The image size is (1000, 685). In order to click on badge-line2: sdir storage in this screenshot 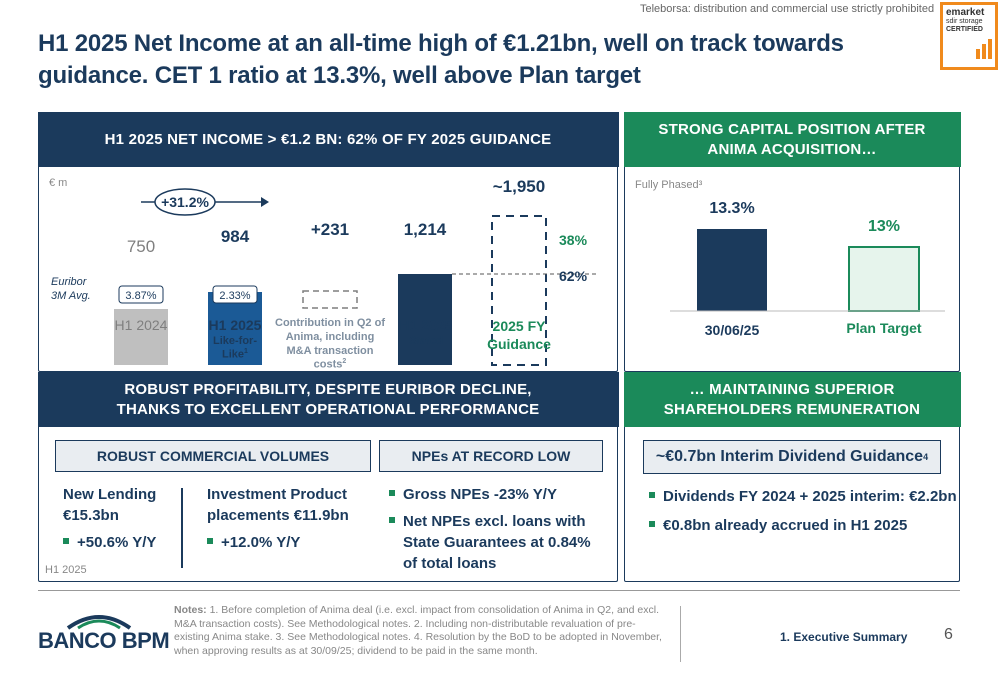, I will do `click(964, 21)`.